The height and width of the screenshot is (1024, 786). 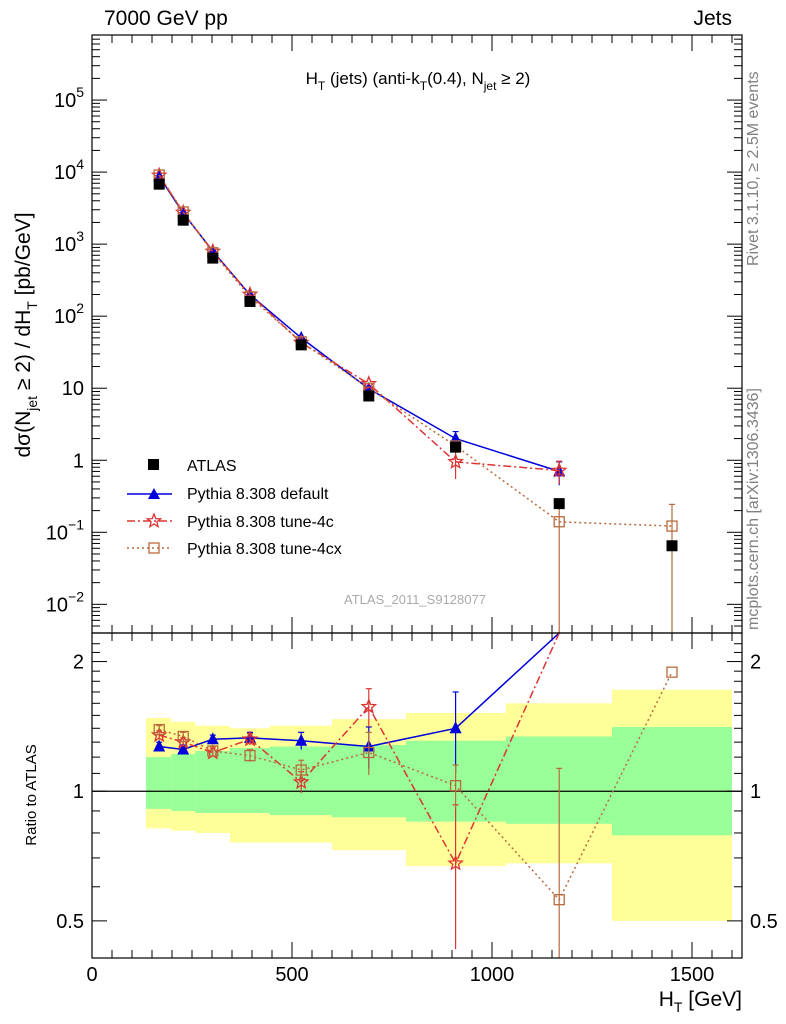 What do you see at coordinates (69, 242) in the screenshot?
I see `y-tick-label: 10³` at bounding box center [69, 242].